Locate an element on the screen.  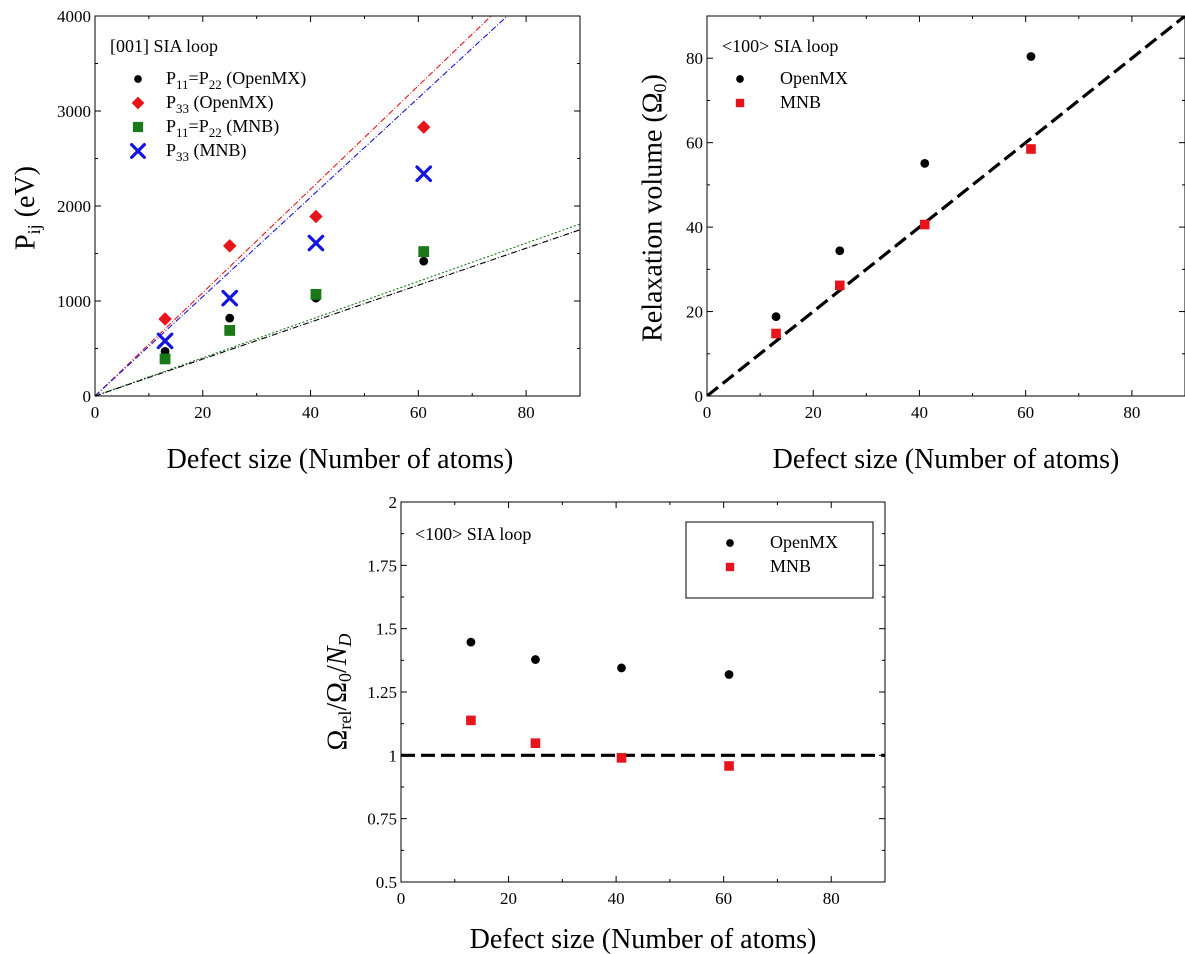
panel2-data-points is located at coordinates (903, 195).